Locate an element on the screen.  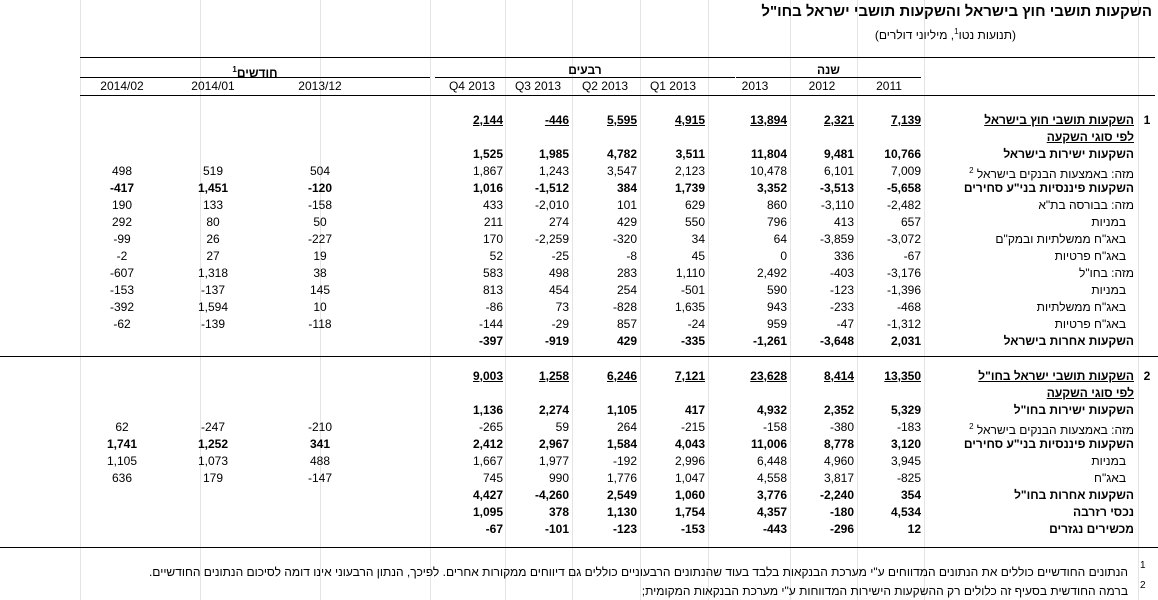
table-cell: 13,350 is located at coordinates (902, 376).